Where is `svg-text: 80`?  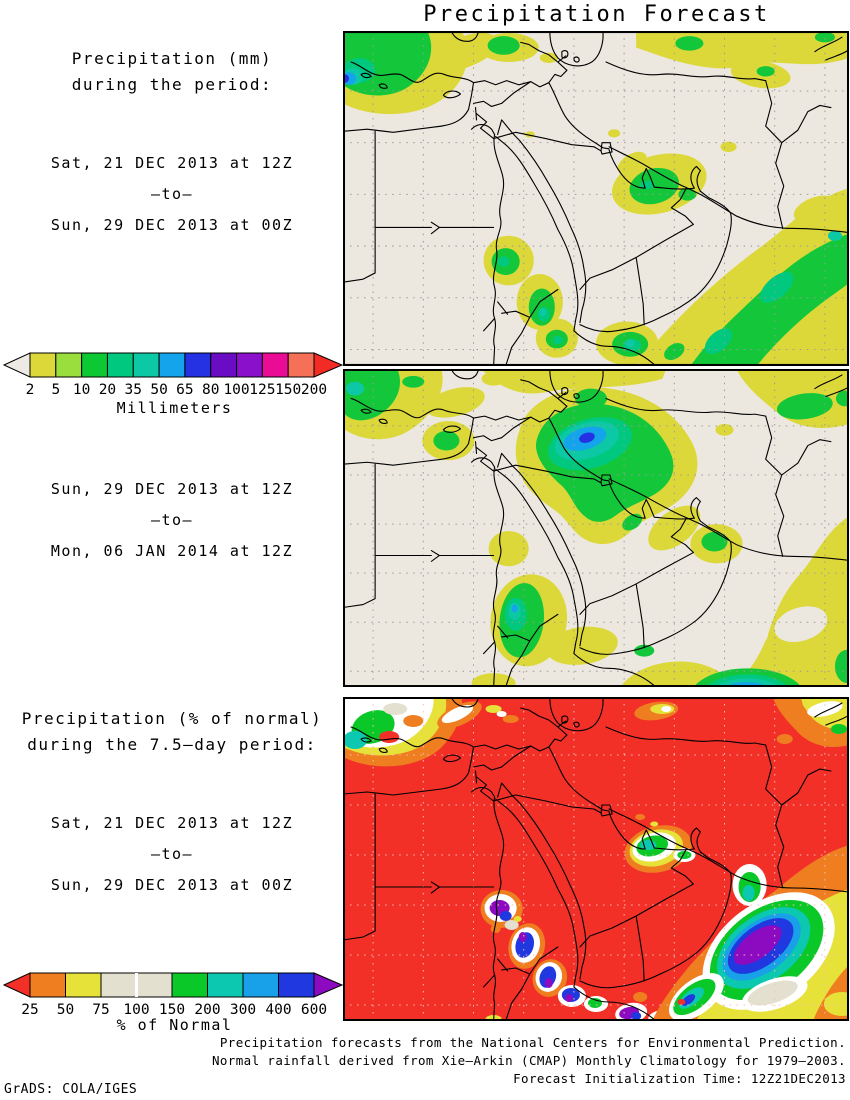 svg-text: 80 is located at coordinates (210, 390).